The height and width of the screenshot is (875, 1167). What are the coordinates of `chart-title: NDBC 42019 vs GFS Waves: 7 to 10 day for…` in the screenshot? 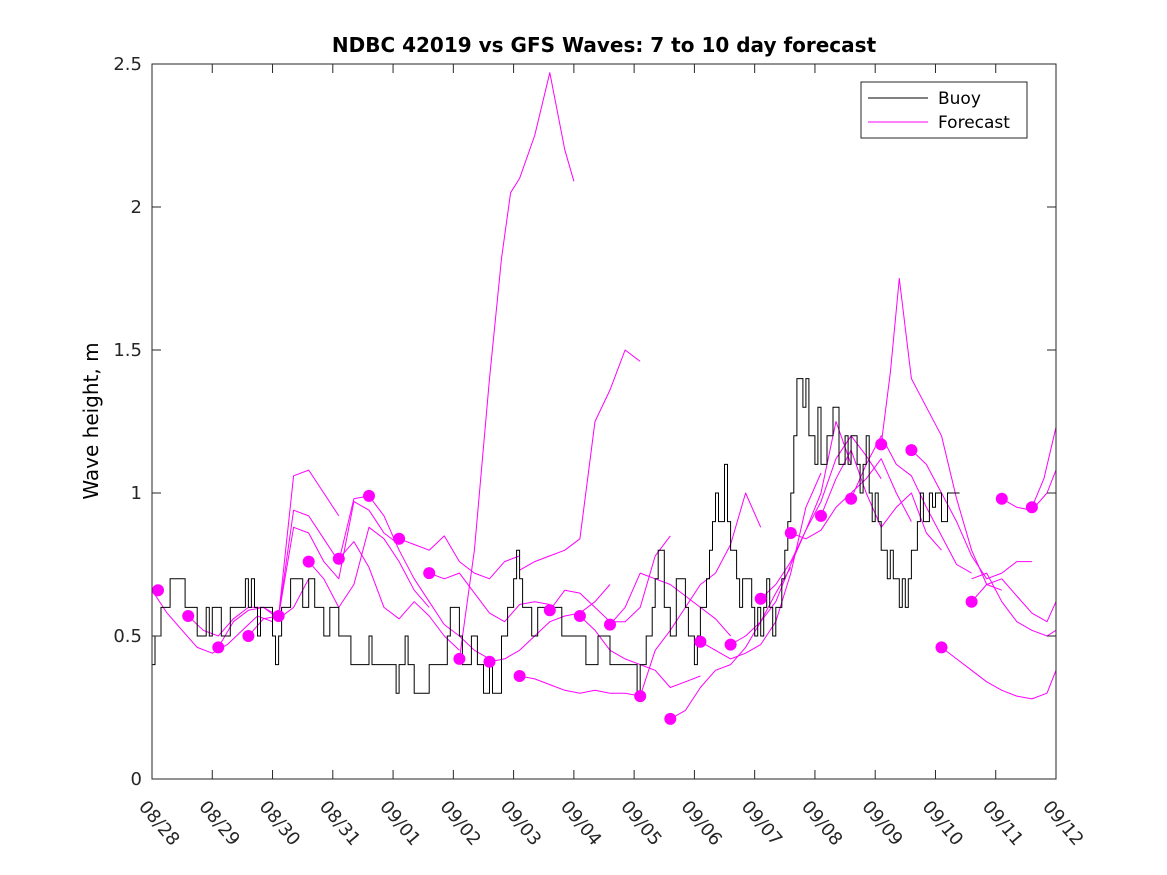 It's located at (604, 45).